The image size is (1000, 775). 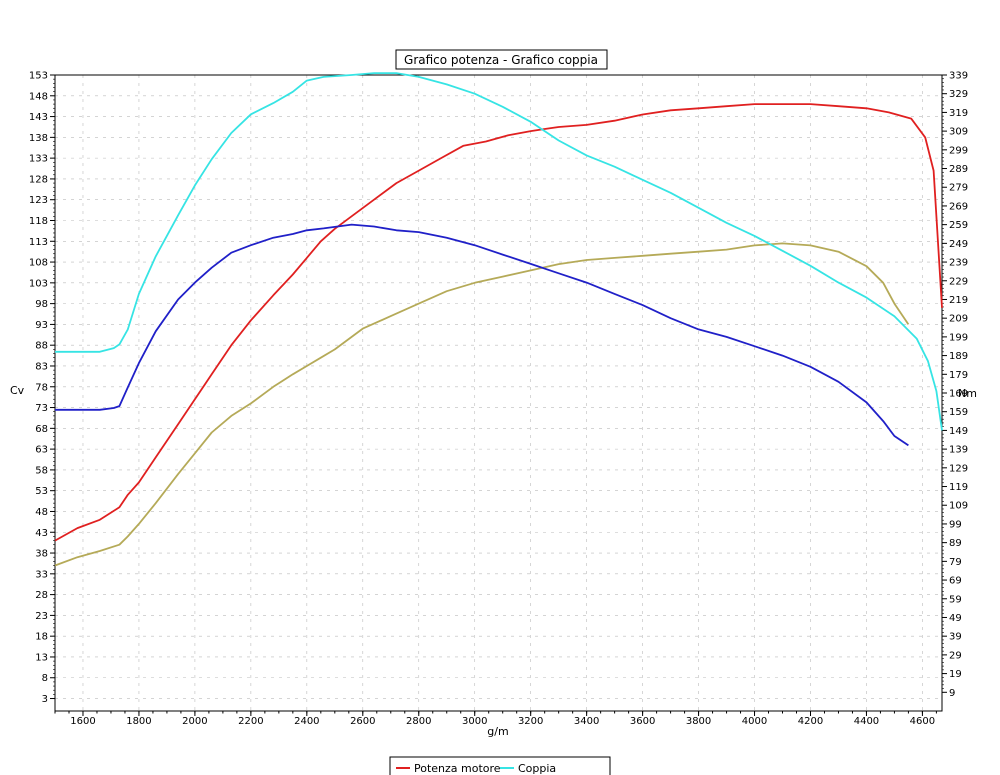 I want to click on chart-title-box, so click(x=501, y=59).